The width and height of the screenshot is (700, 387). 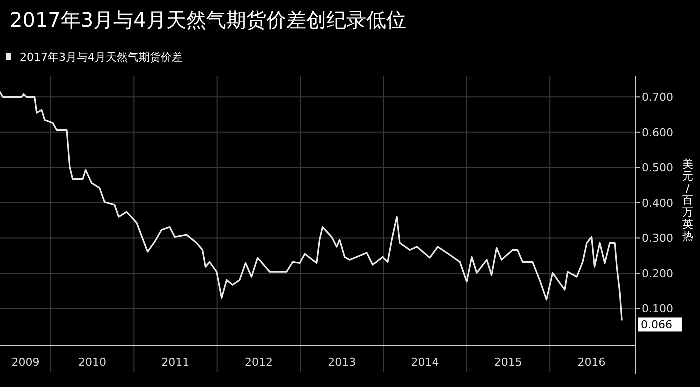 I want to click on x-tick-label: 2013, so click(x=342, y=362).